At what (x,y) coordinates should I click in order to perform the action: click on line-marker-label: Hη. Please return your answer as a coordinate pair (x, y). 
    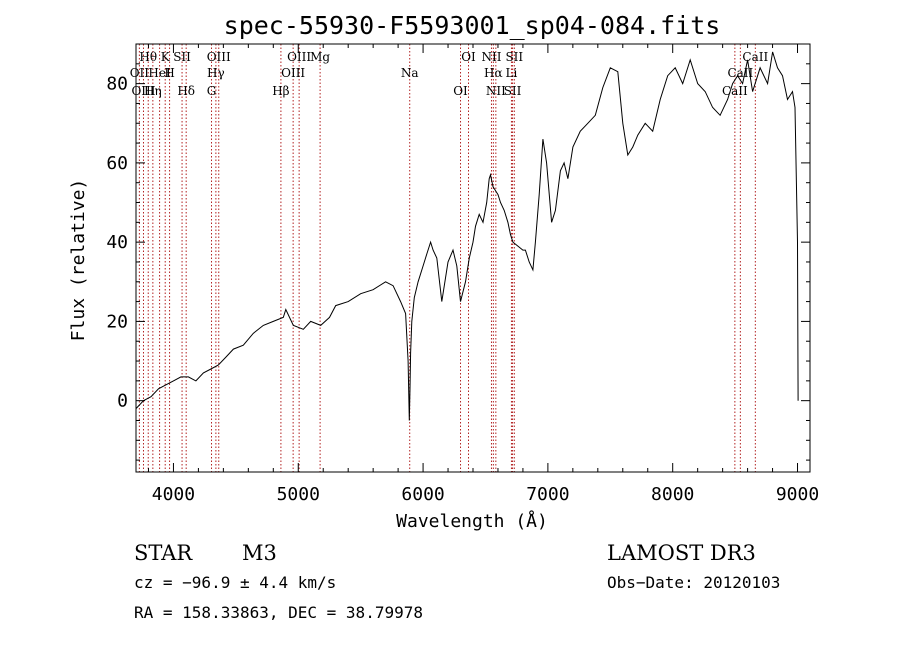
    Looking at the image, I should click on (153, 91).